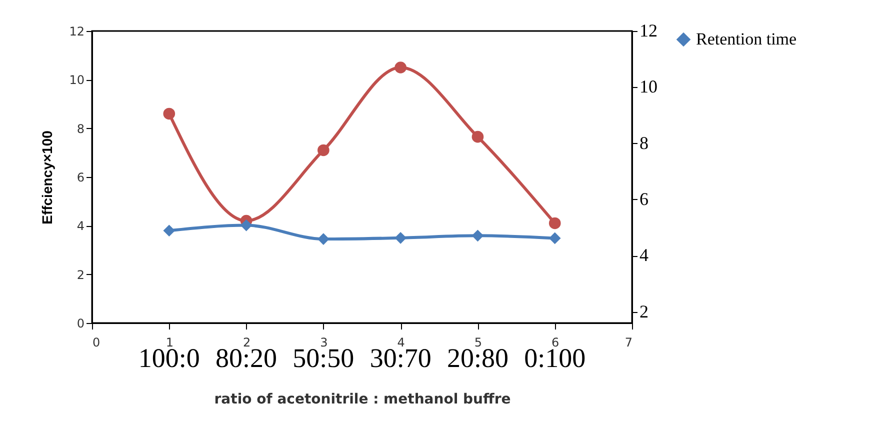  I want to click on y2-tick-label: 4, so click(644, 255).